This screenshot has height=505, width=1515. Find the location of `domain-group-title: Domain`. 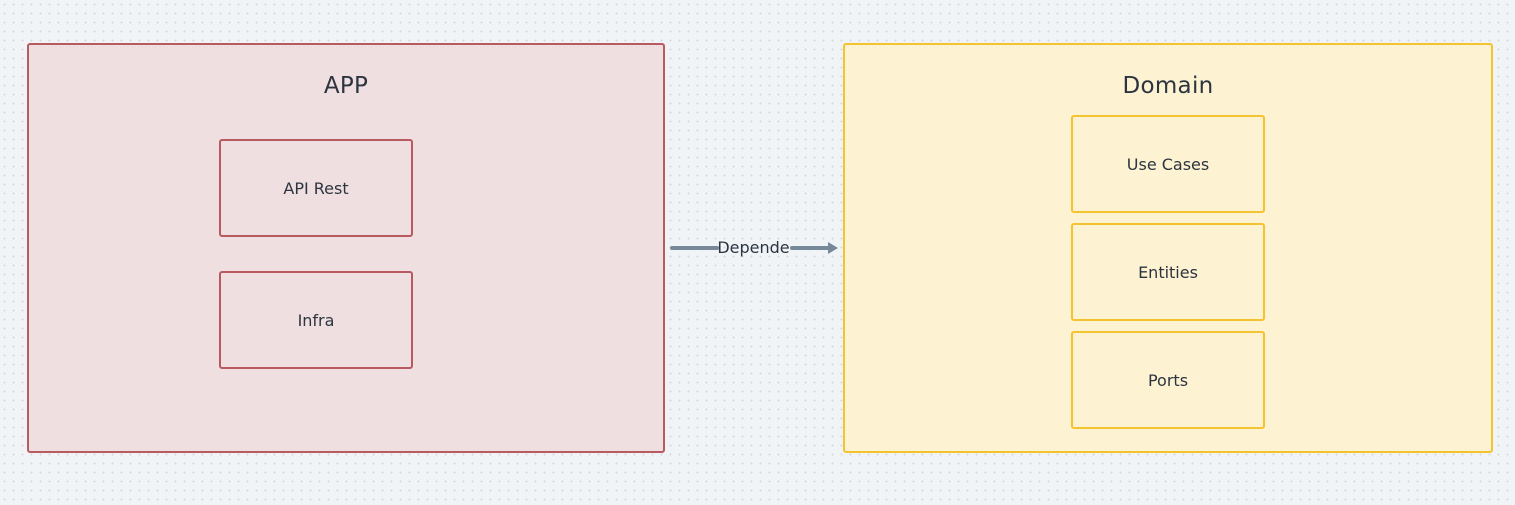

domain-group-title: Domain is located at coordinates (1168, 86).